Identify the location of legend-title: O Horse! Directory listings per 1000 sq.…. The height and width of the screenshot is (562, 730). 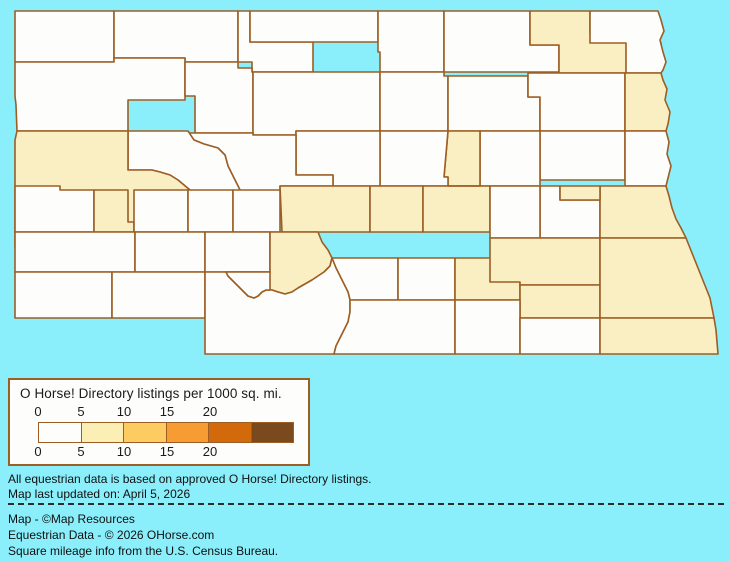
(151, 393).